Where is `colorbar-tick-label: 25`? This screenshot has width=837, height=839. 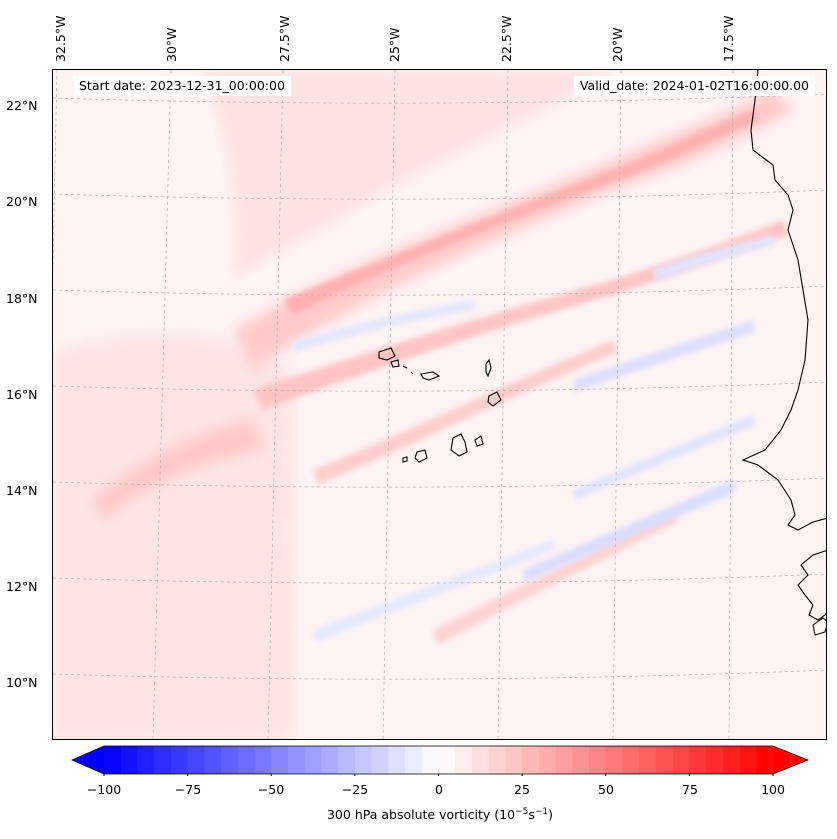
colorbar-tick-label: 25 is located at coordinates (522, 789).